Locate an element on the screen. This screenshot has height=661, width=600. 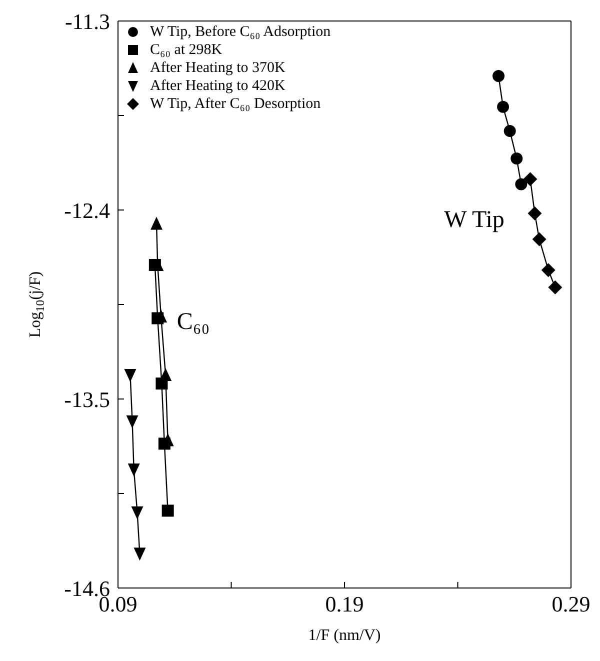
y-tick-label: -12.4 is located at coordinates (87, 210).